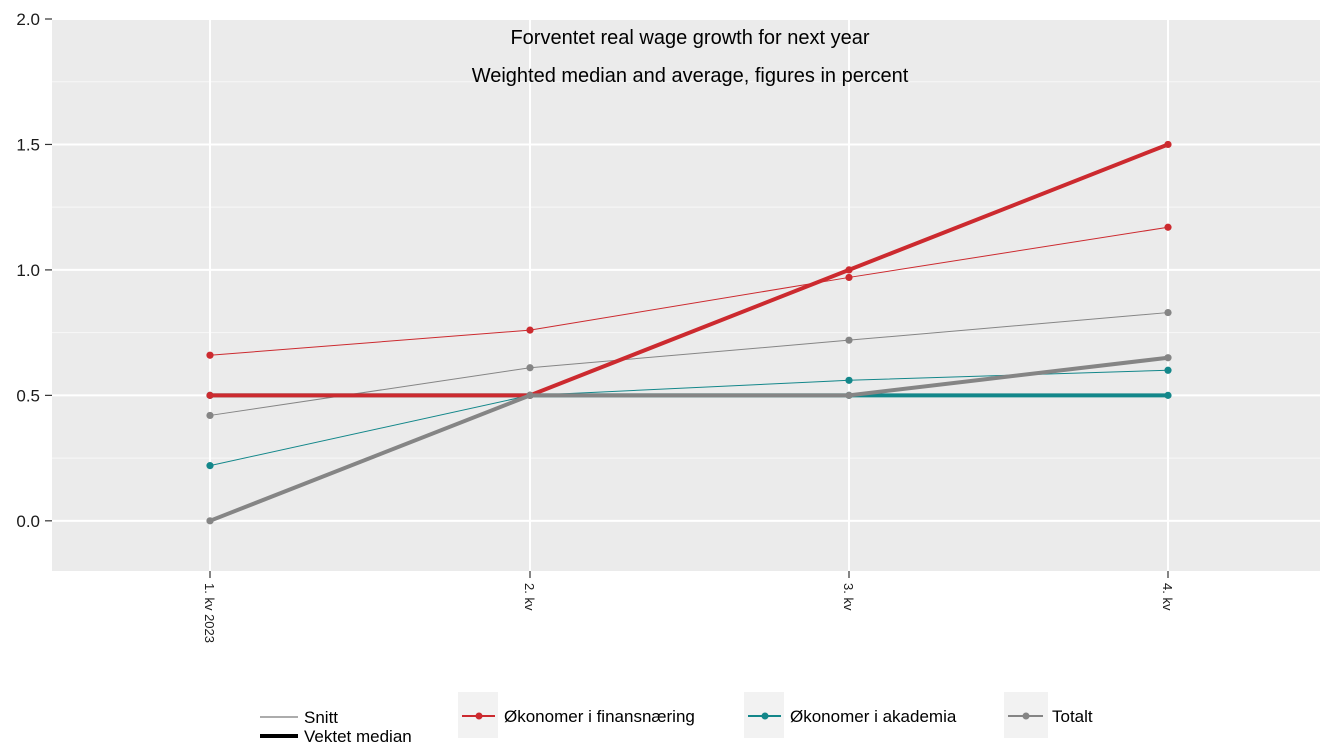 The width and height of the screenshot is (1320, 745). What do you see at coordinates (1167, 597) in the screenshot?
I see `x-tick-label: 4. kv` at bounding box center [1167, 597].